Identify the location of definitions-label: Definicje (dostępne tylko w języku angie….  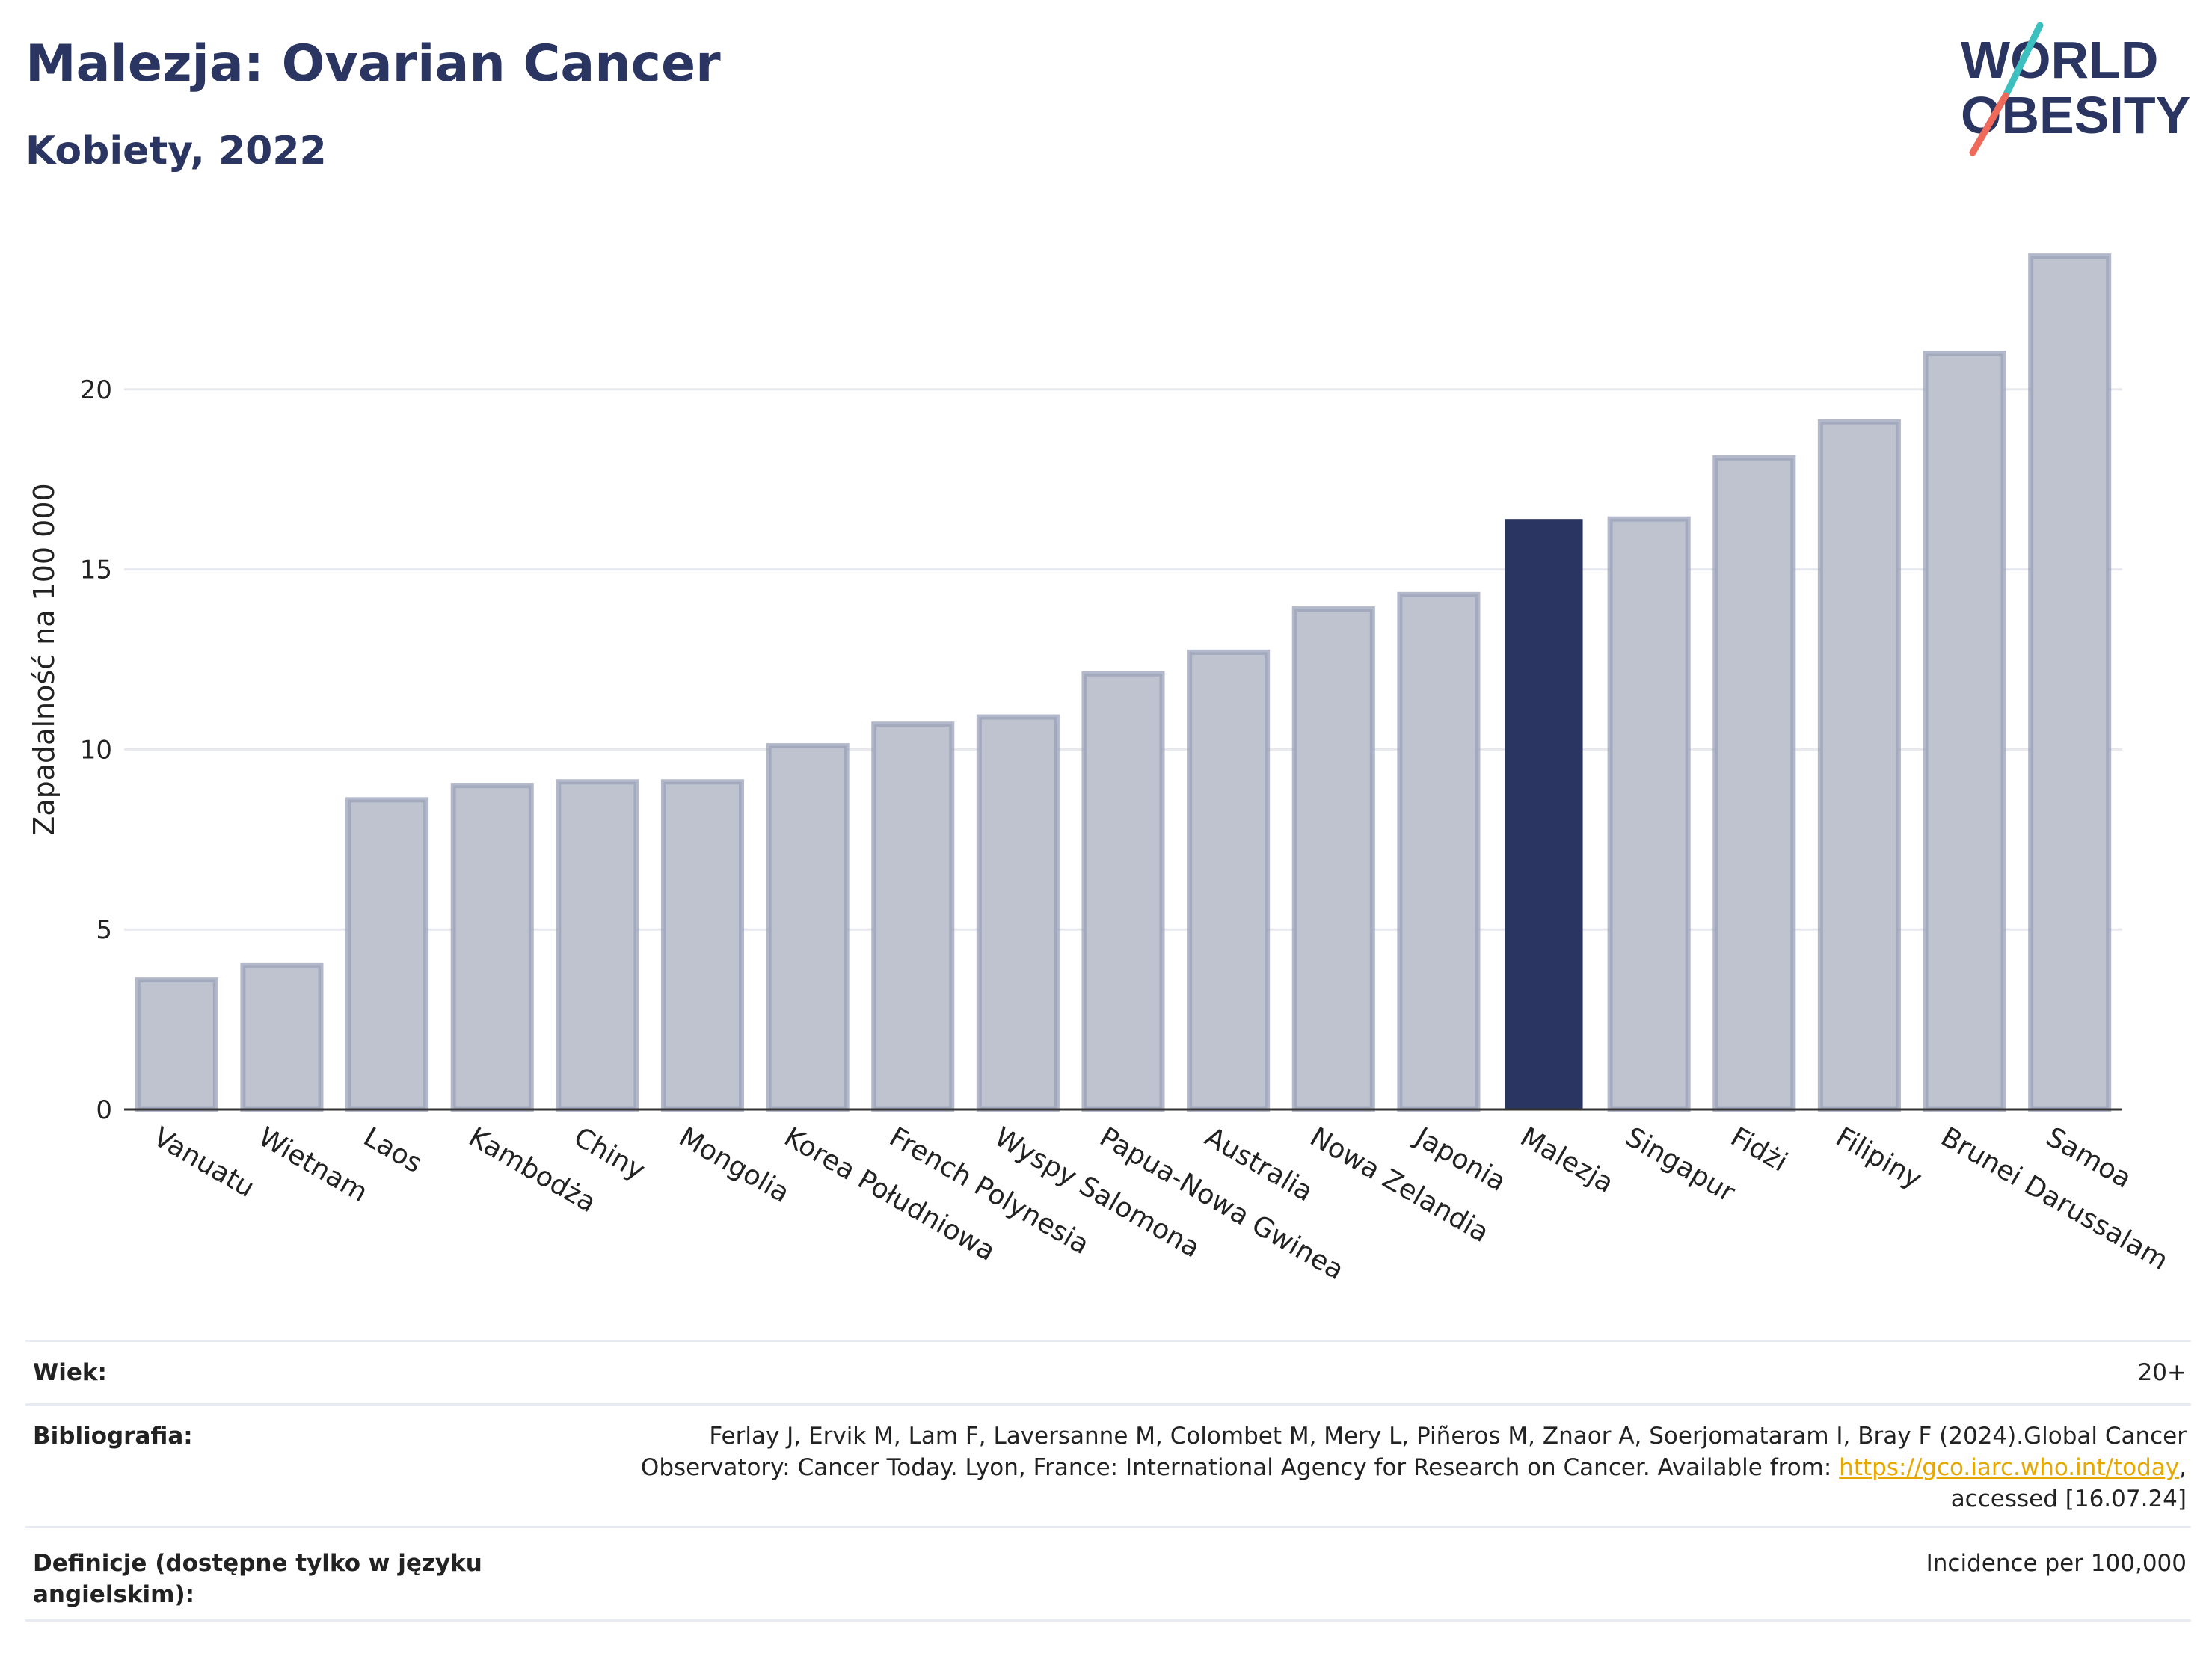
(257, 1579).